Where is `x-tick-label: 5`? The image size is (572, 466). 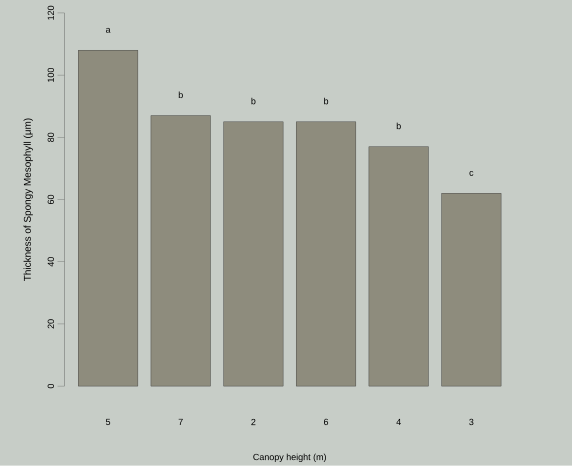 x-tick-label: 5 is located at coordinates (108, 422).